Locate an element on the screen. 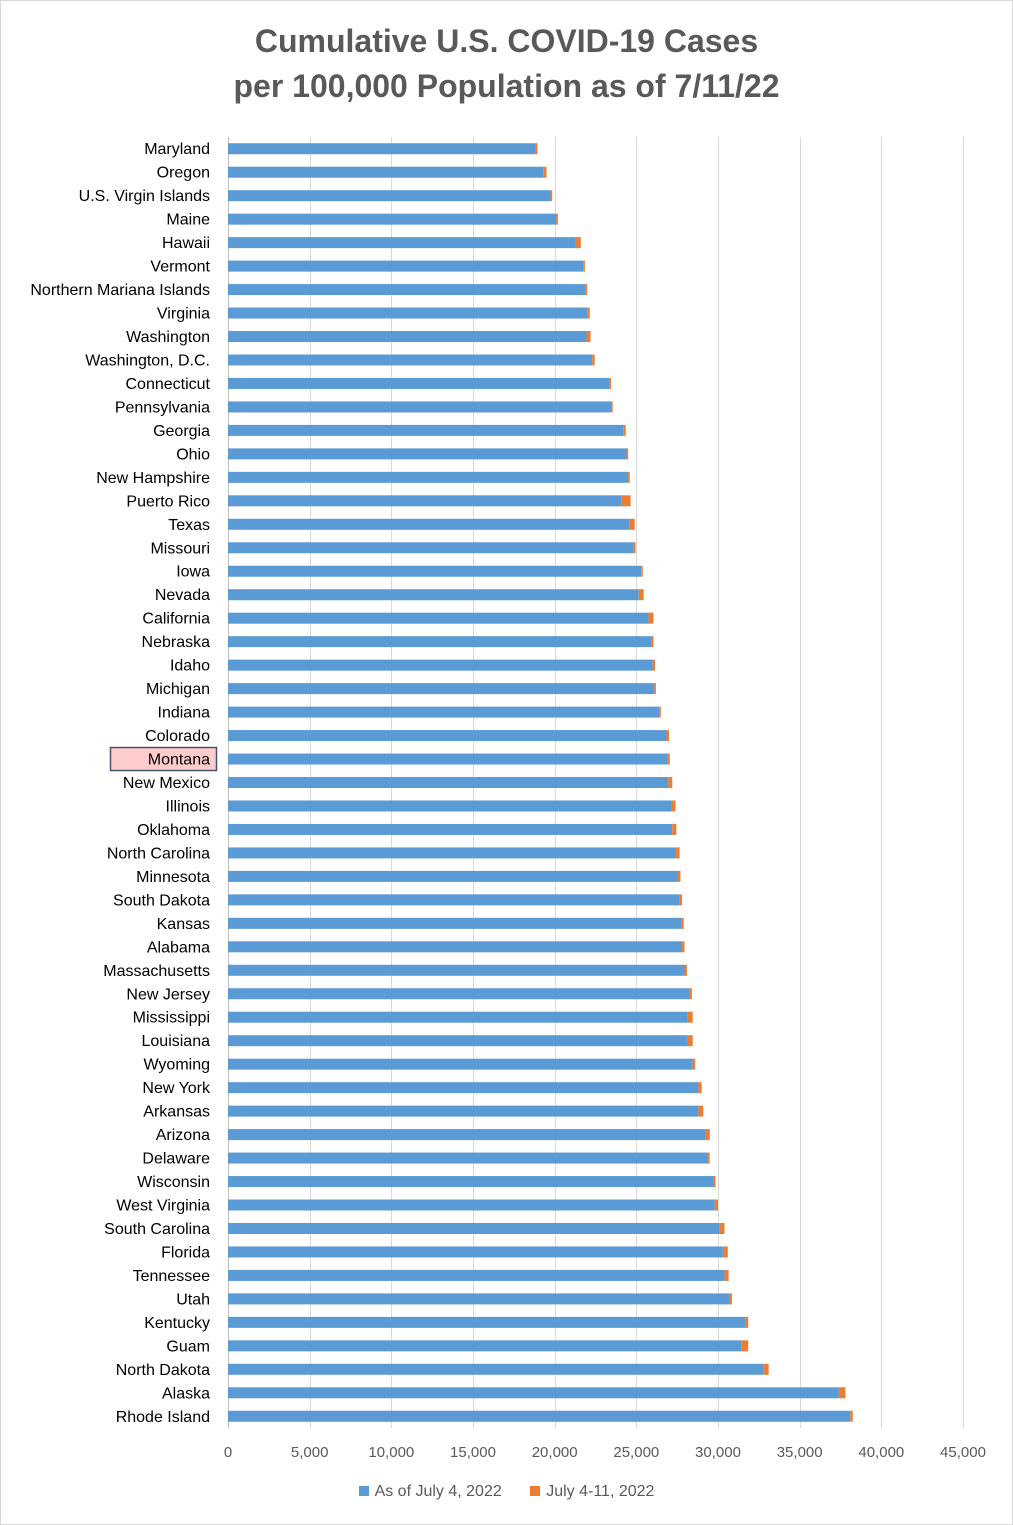 This screenshot has height=1525, width=1013. category-label: Guam is located at coordinates (188, 1346).